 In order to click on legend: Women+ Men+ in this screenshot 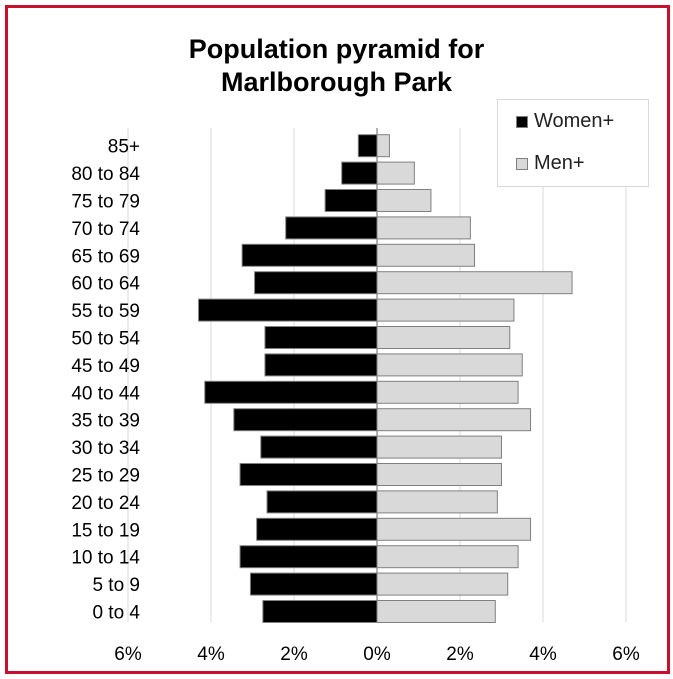, I will do `click(573, 143)`.